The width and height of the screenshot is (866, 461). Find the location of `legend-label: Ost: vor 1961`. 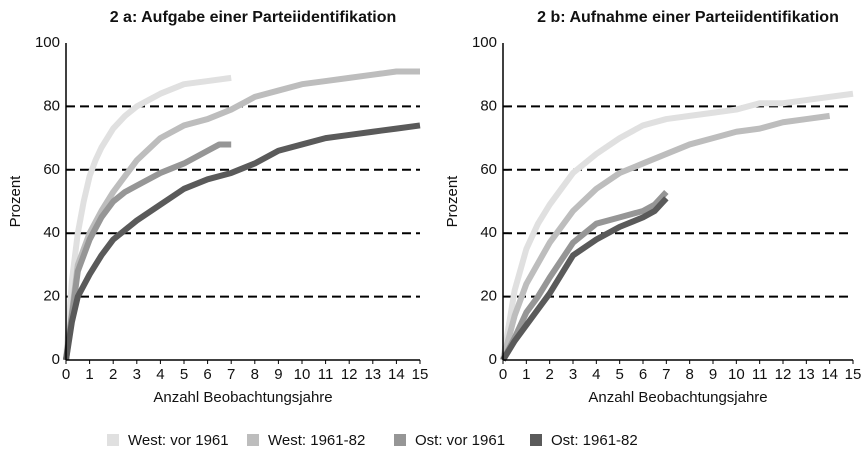

legend-label: Ost: vor 1961 is located at coordinates (460, 440).